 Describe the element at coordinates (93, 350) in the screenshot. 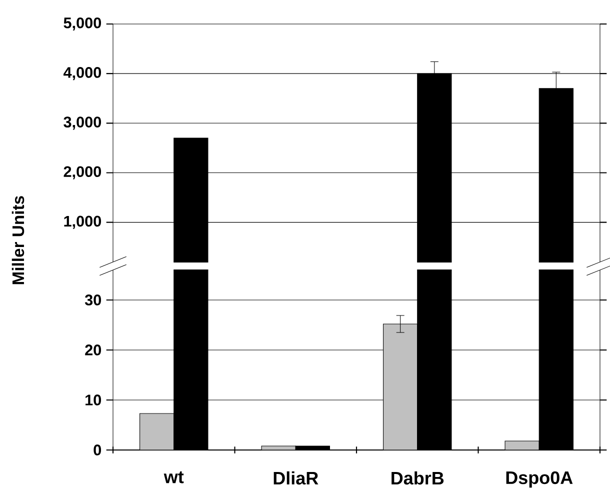

I see `y-tick-label: 20` at that location.